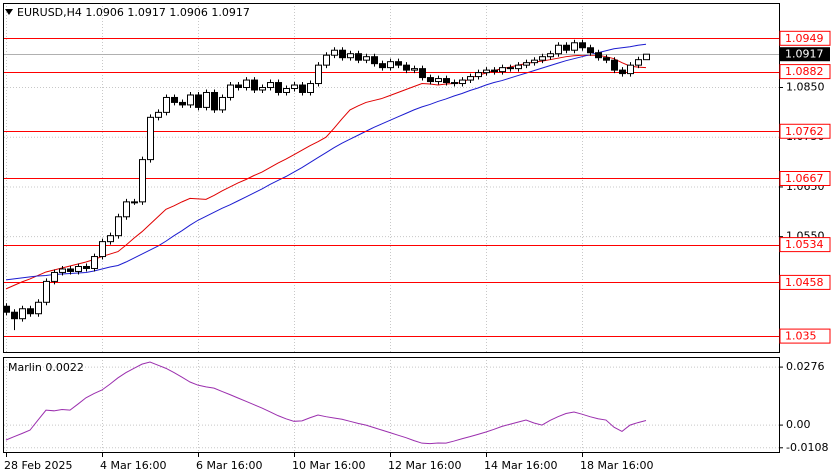 The width and height of the screenshot is (838, 476). I want to click on x-tick-label: 12 Mar 16:00, so click(424, 465).